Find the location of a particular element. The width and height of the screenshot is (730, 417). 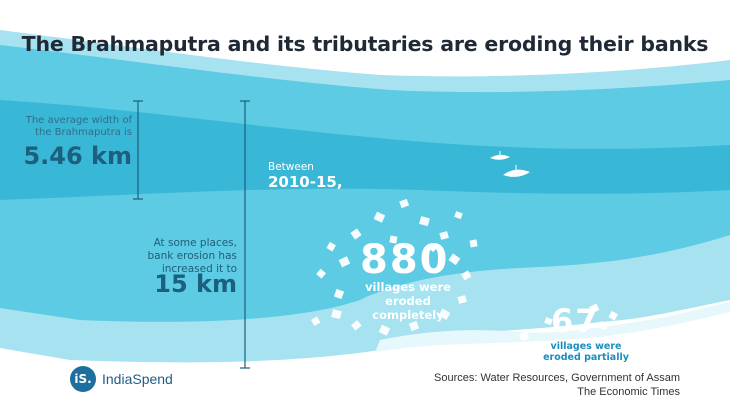

completely-eroded-text-line: eroded is located at coordinates (408, 301).